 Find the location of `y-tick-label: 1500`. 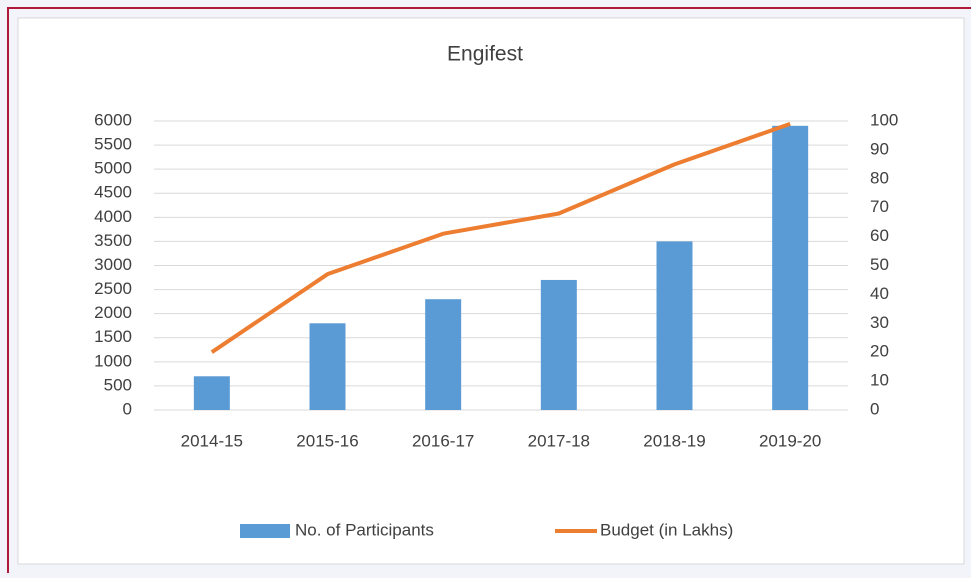

y-tick-label: 1500 is located at coordinates (113, 336).